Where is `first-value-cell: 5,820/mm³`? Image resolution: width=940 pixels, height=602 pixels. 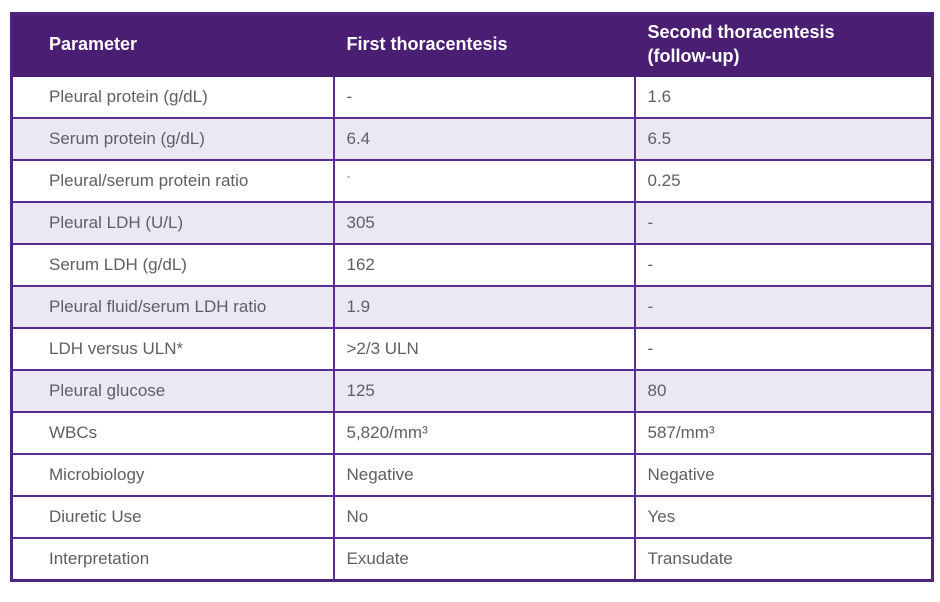 first-value-cell: 5,820/mm³ is located at coordinates (484, 433).